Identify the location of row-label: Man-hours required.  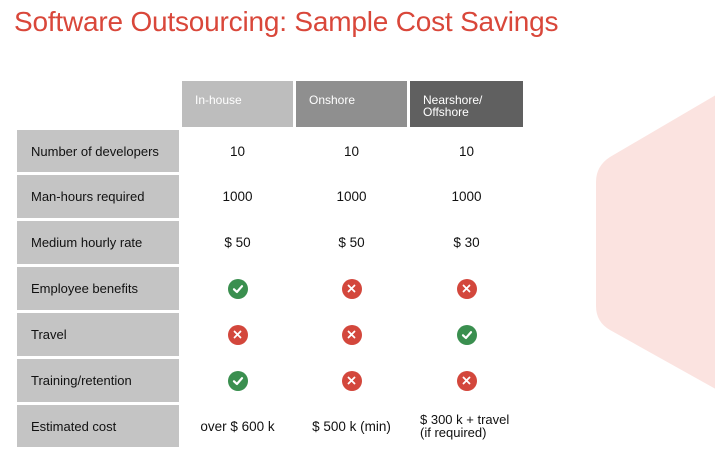
(98, 196).